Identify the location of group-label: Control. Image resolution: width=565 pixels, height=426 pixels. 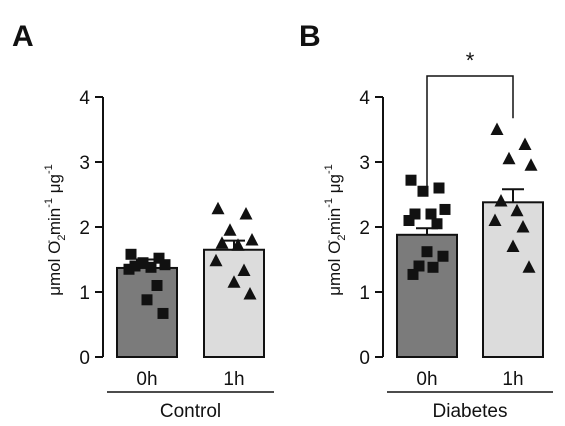
(190, 411).